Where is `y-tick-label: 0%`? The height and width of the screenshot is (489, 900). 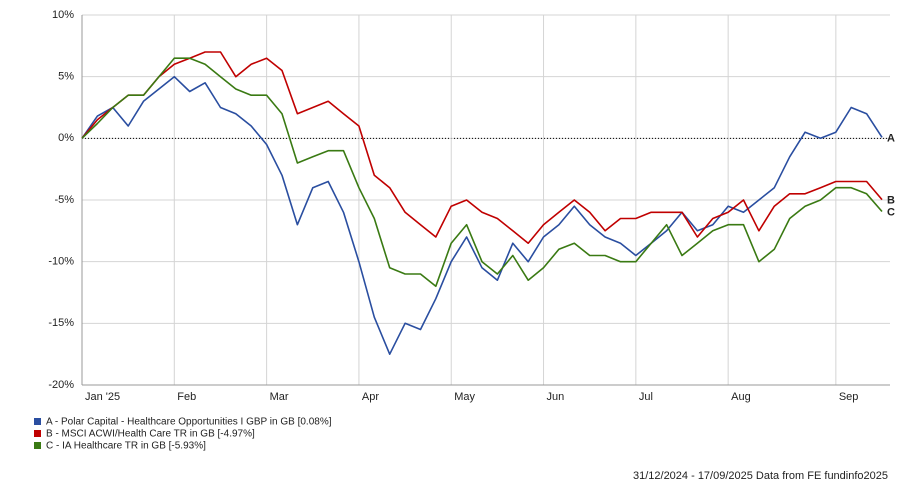 y-tick-label: 0% is located at coordinates (66, 138).